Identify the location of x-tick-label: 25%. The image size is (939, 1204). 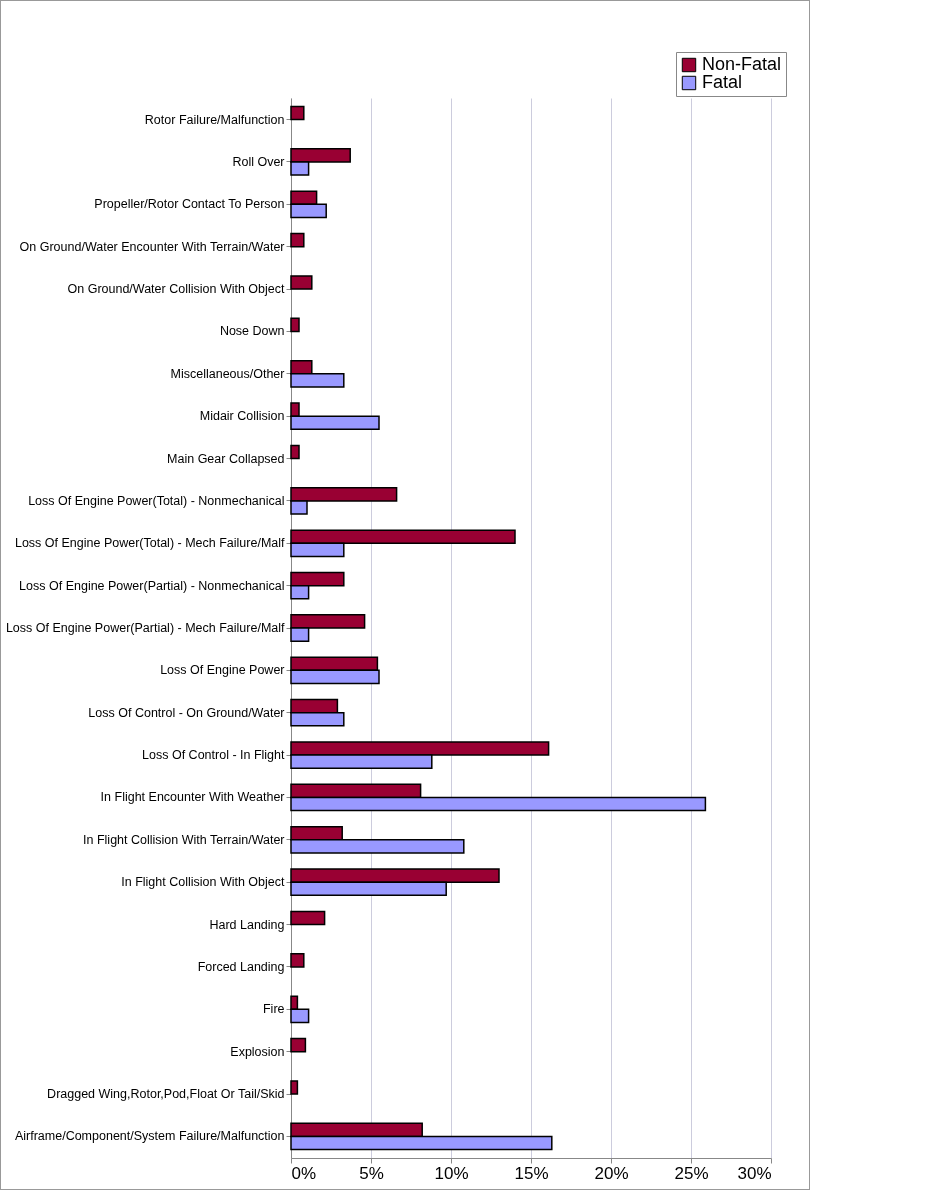
(691, 1173).